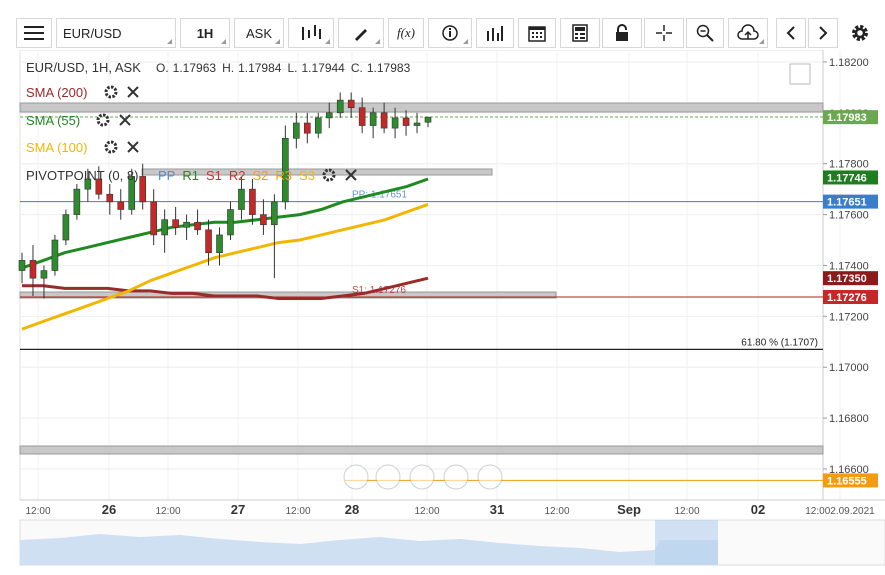 This screenshot has width=885, height=575. What do you see at coordinates (307, 175) in the screenshot?
I see `pivot-level: S3` at bounding box center [307, 175].